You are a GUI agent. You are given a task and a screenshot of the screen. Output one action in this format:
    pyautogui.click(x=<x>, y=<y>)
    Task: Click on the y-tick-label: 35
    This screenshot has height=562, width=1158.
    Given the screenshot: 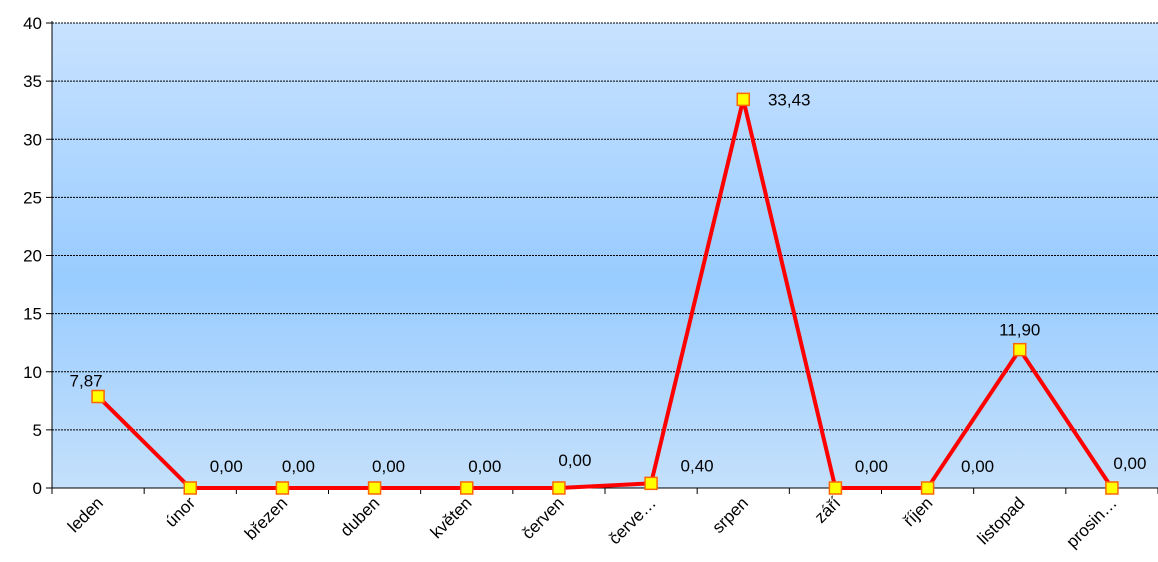 What is the action you would take?
    pyautogui.click(x=32, y=81)
    